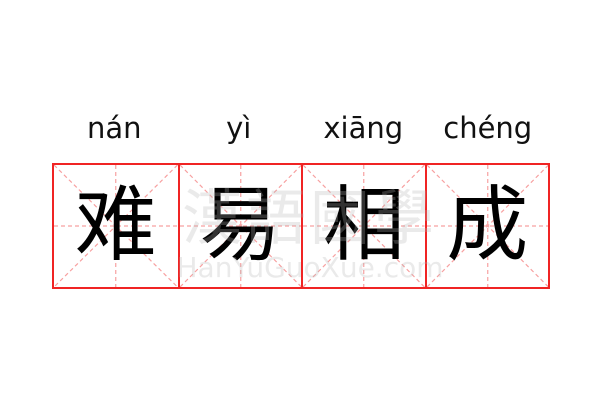 The width and height of the screenshot is (600, 400). I want to click on character-cell: 相, so click(363, 226).